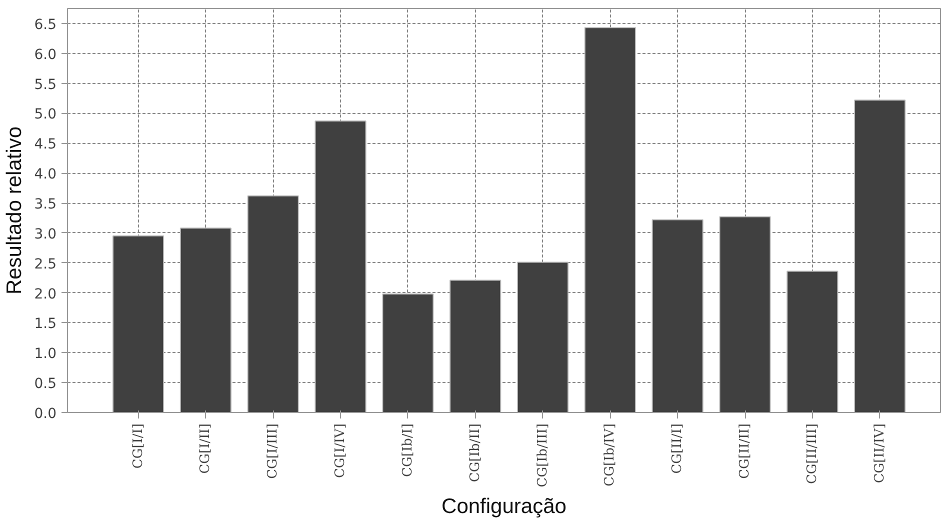 Image resolution: width=944 pixels, height=521 pixels. Describe the element at coordinates (45, 204) in the screenshot. I see `y-tick-label: 3.5` at that location.